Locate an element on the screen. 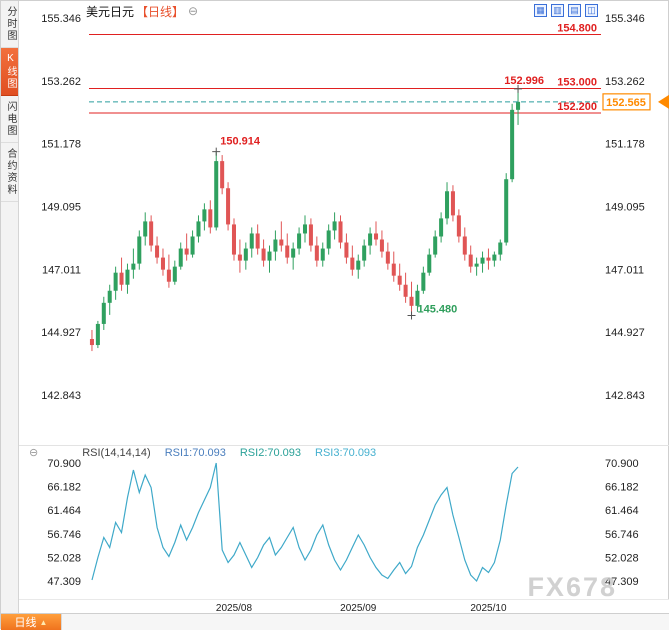  price-pointer-icon is located at coordinates (663, 101).